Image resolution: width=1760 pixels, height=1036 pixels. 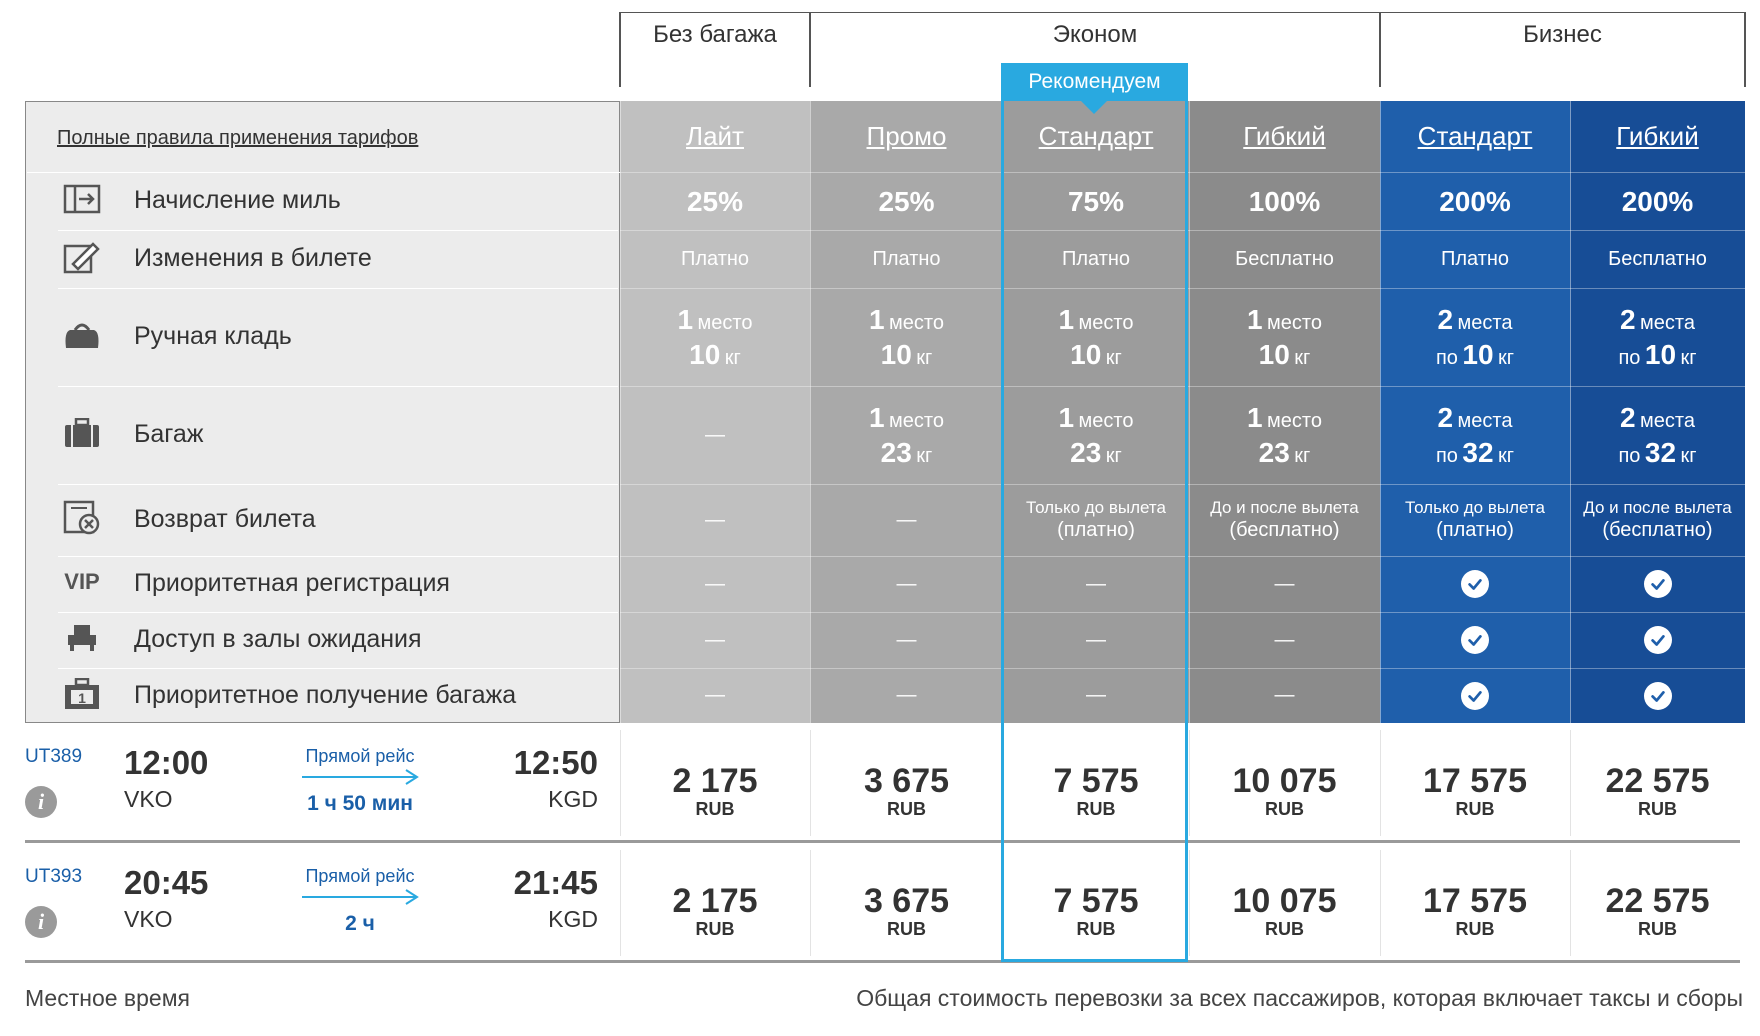 What do you see at coordinates (1475, 435) in the screenshot?
I see `baggage-value: 2 места по 32 кг` at bounding box center [1475, 435].